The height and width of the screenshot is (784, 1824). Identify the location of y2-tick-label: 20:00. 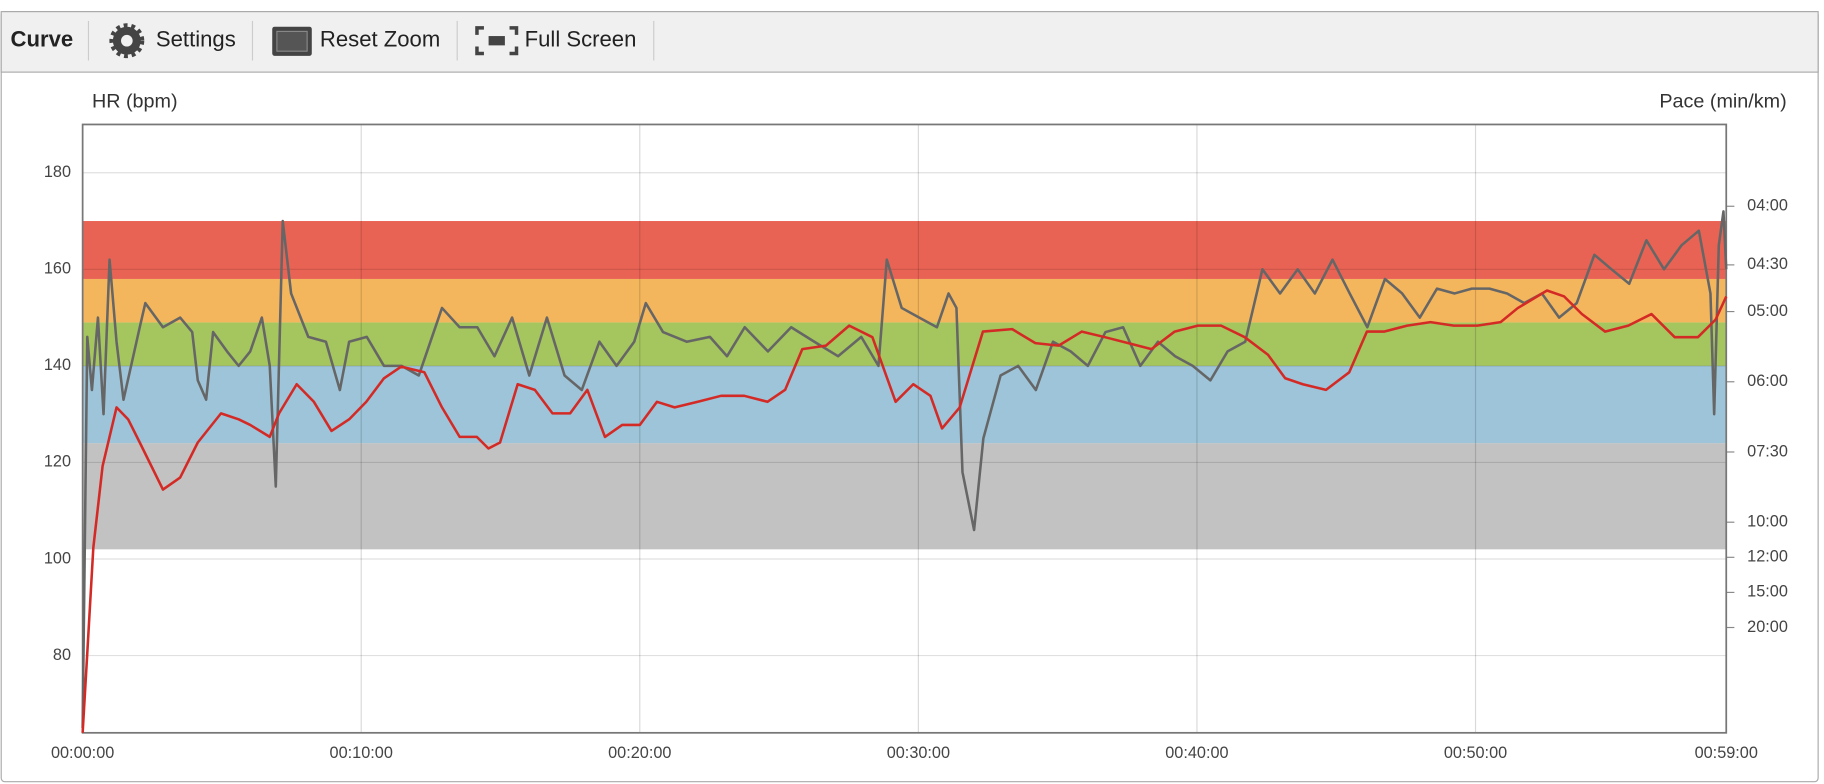
(1767, 627).